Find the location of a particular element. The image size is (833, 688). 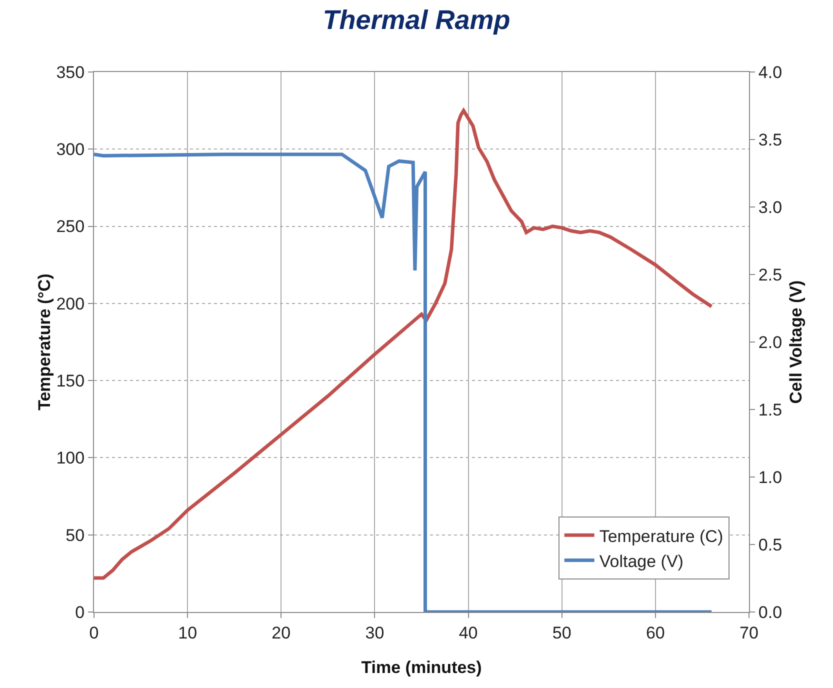

y2-tick-label: 1.5 is located at coordinates (770, 410).